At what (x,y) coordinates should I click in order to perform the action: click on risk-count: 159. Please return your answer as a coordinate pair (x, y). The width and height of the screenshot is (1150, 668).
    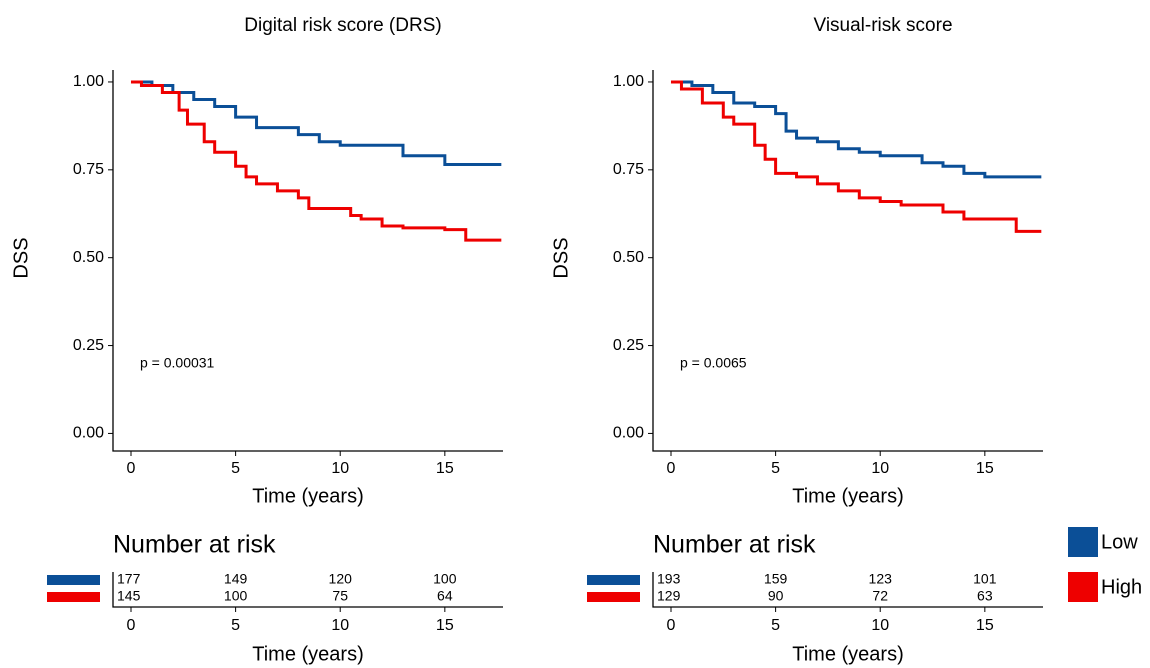
    Looking at the image, I should click on (776, 579).